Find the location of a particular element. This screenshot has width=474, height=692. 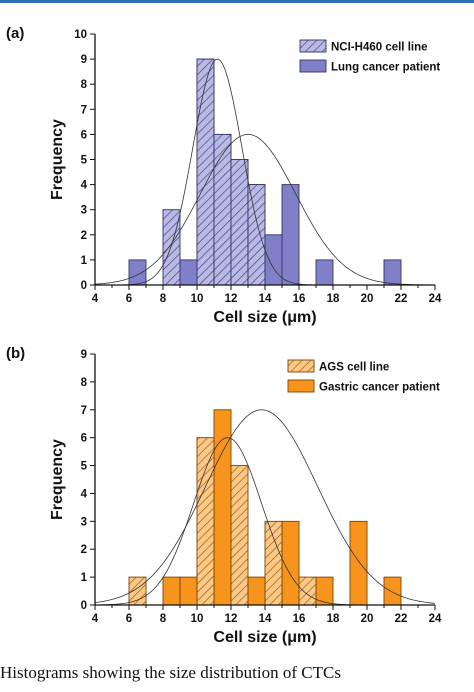

panel-label: (a) is located at coordinates (15, 33).